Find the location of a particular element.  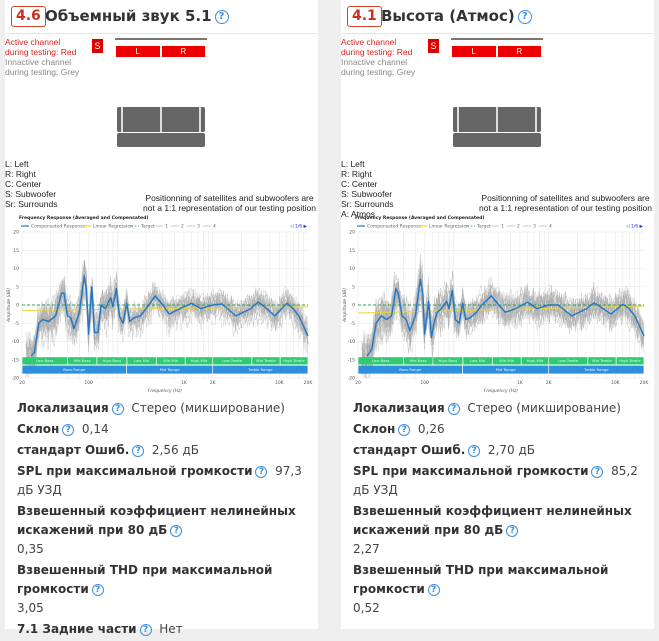

compensated-response-line is located at coordinates (505, 317).